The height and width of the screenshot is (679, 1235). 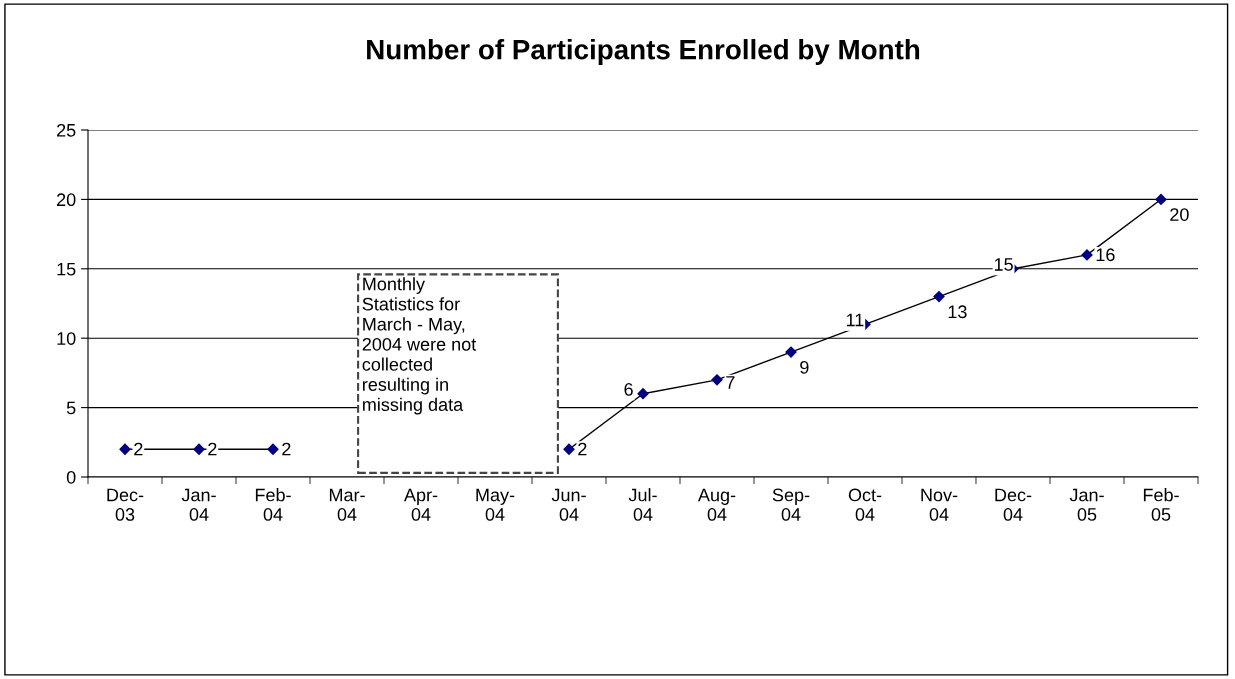 What do you see at coordinates (716, 504) in the screenshot?
I see `x-tick-label: Aug-04` at bounding box center [716, 504].